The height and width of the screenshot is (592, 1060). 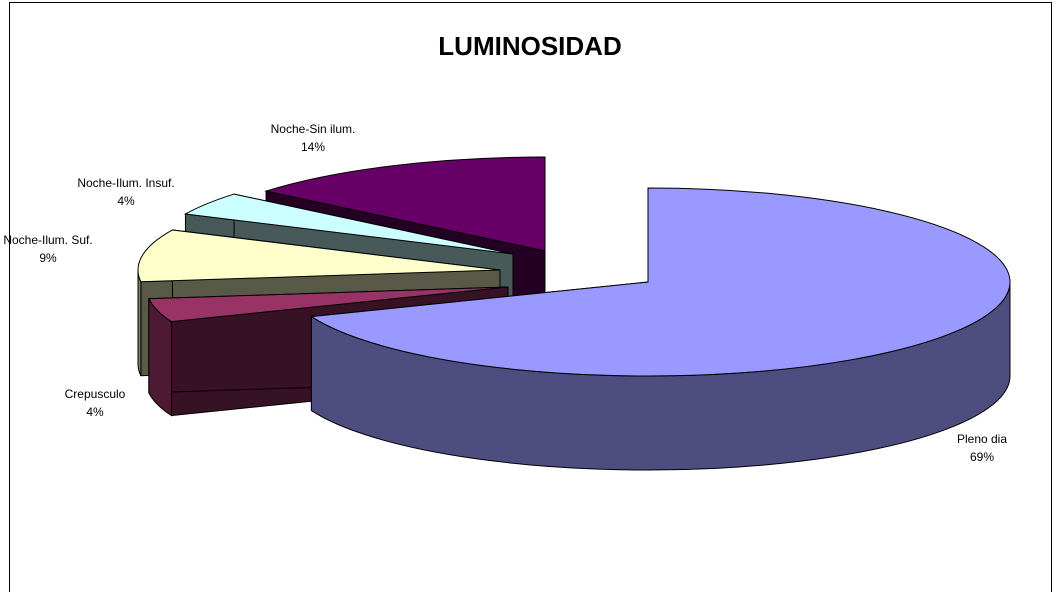 What do you see at coordinates (95, 394) in the screenshot?
I see `slice-label: Crepusculo` at bounding box center [95, 394].